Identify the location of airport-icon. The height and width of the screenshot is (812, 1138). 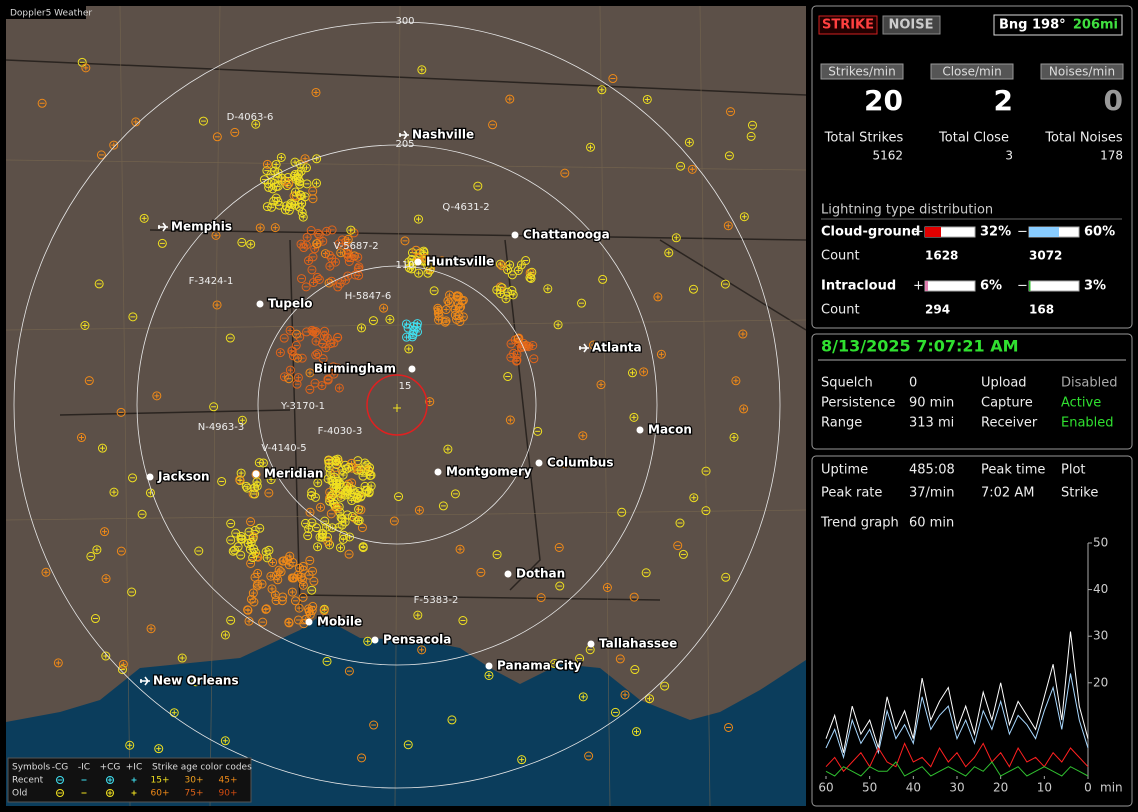
(404, 135).